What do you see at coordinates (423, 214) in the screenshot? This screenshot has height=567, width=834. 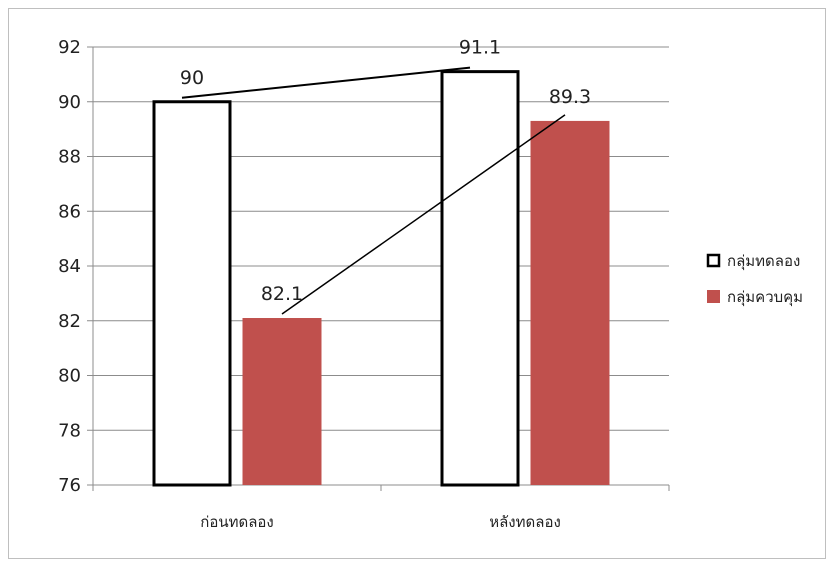 I see `trend-line-control` at bounding box center [423, 214].